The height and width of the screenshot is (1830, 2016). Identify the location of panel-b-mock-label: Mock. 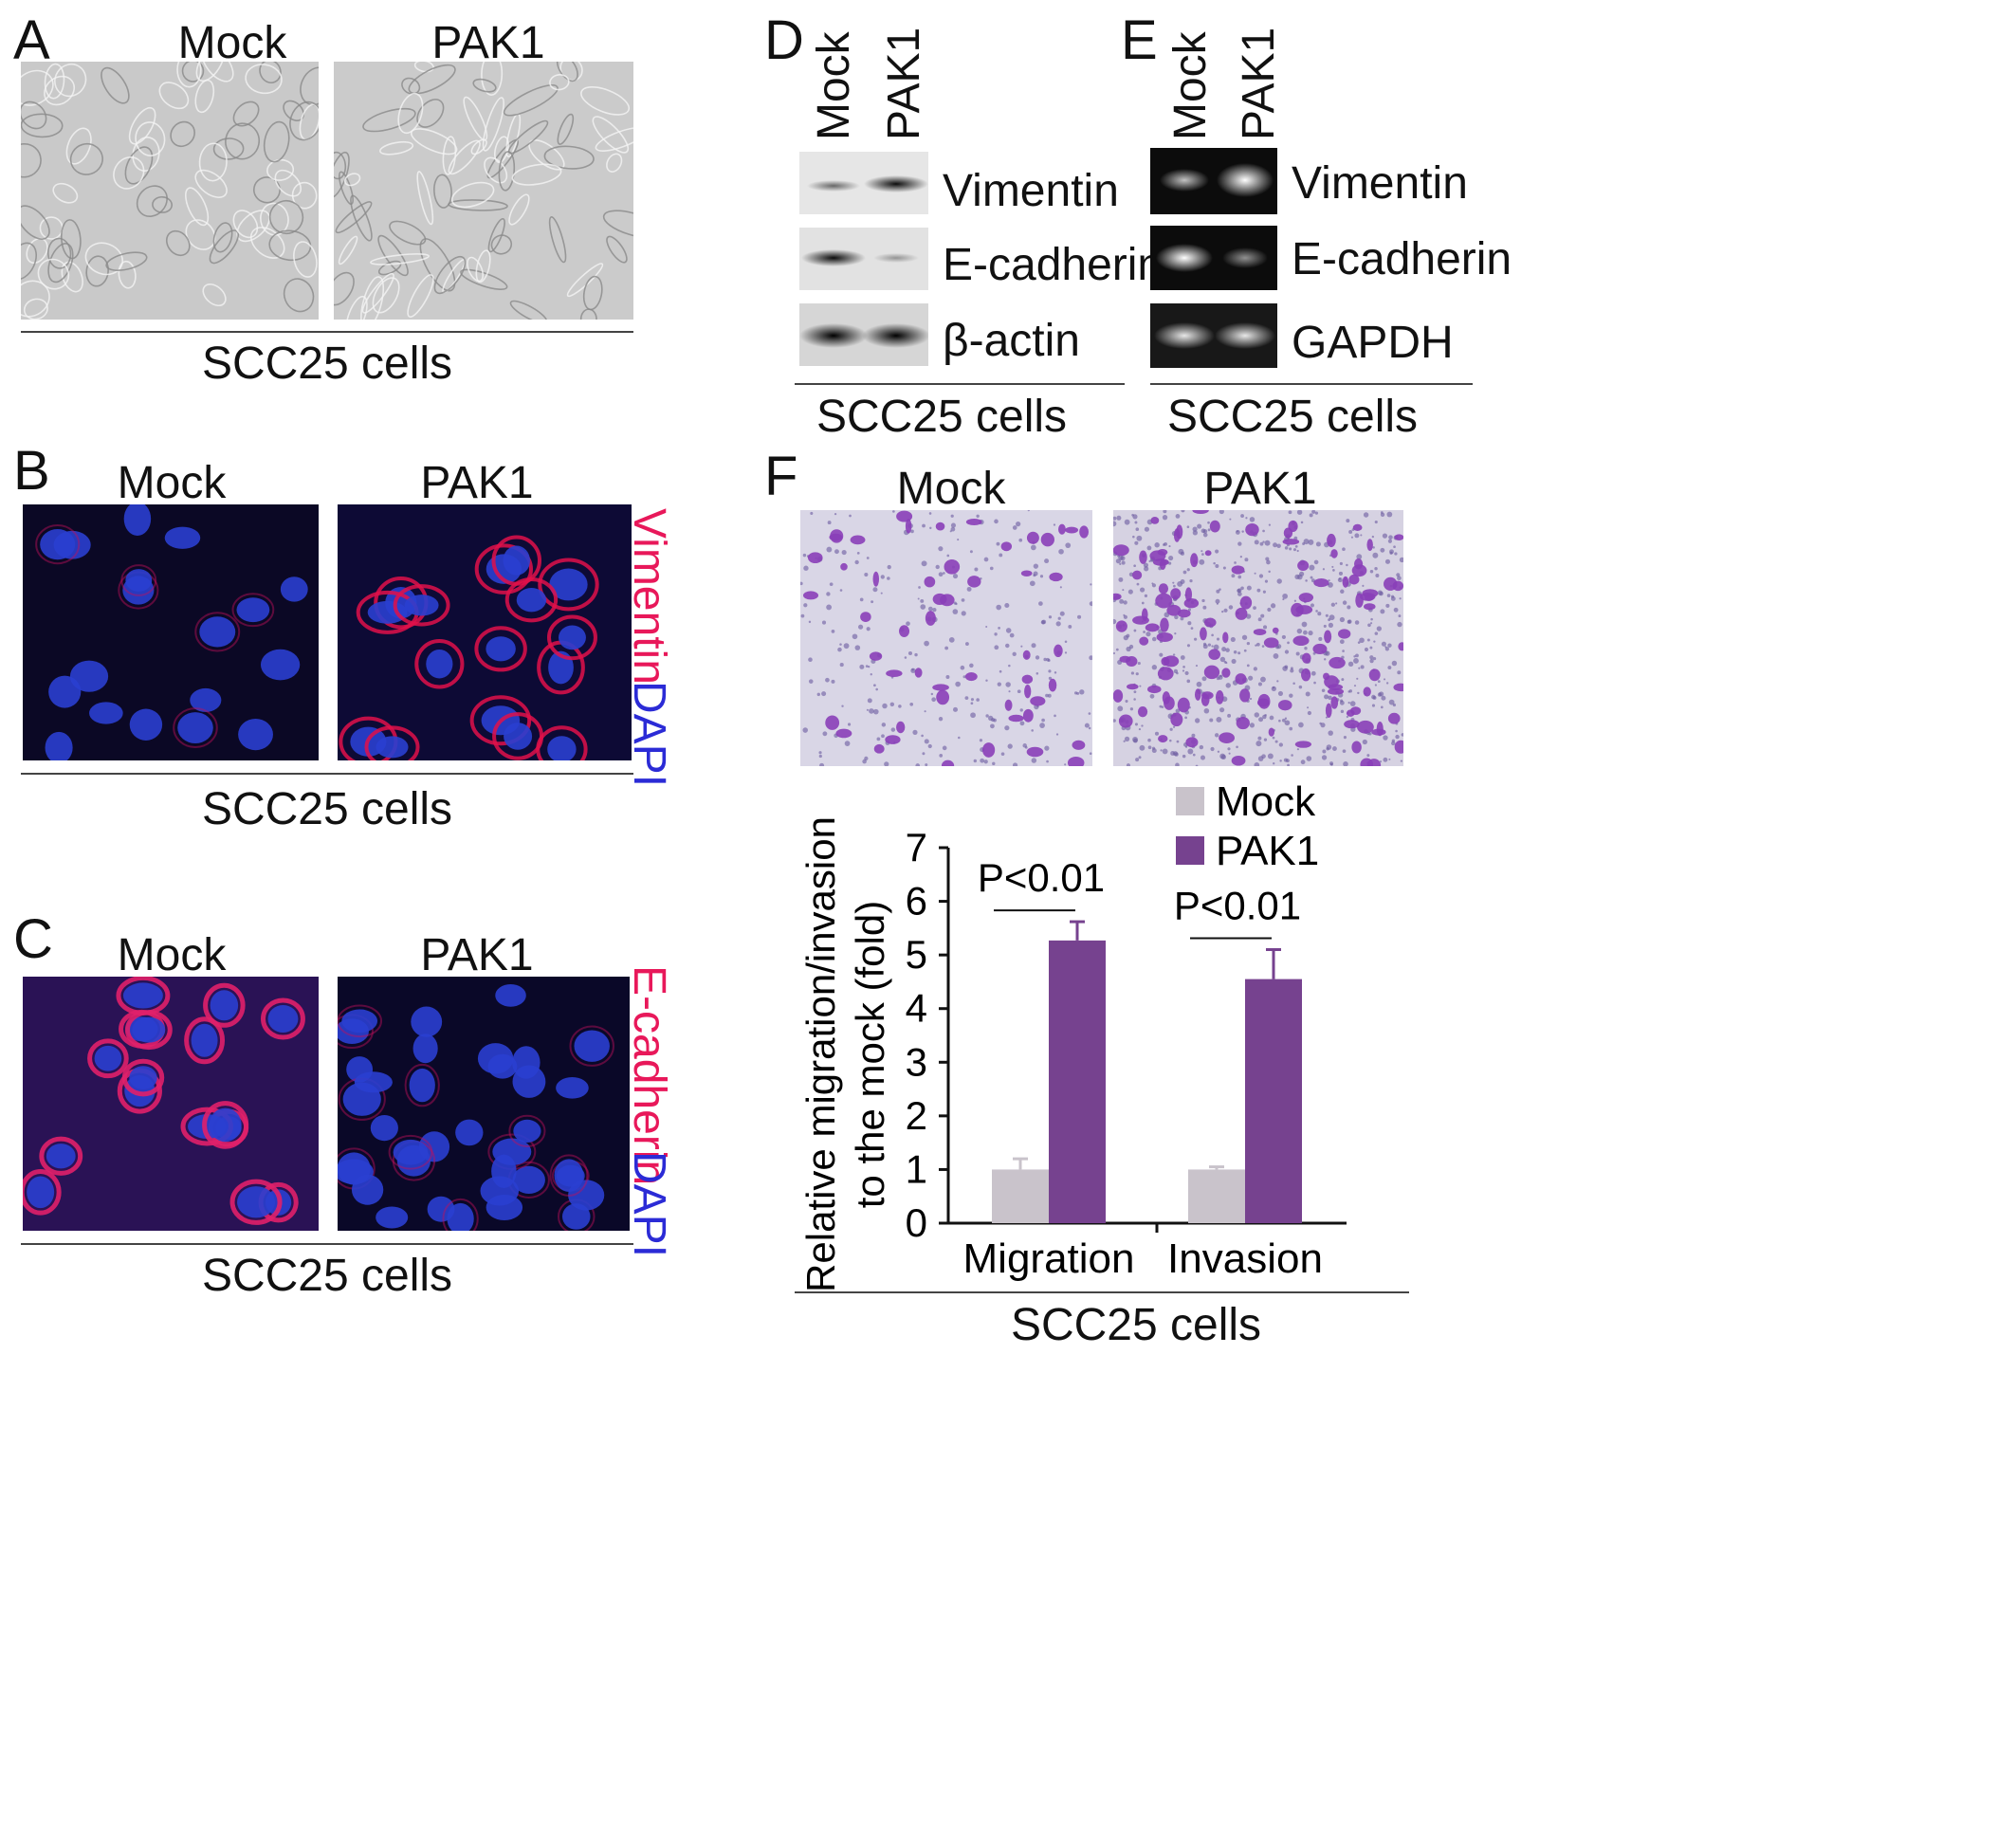
(172, 483).